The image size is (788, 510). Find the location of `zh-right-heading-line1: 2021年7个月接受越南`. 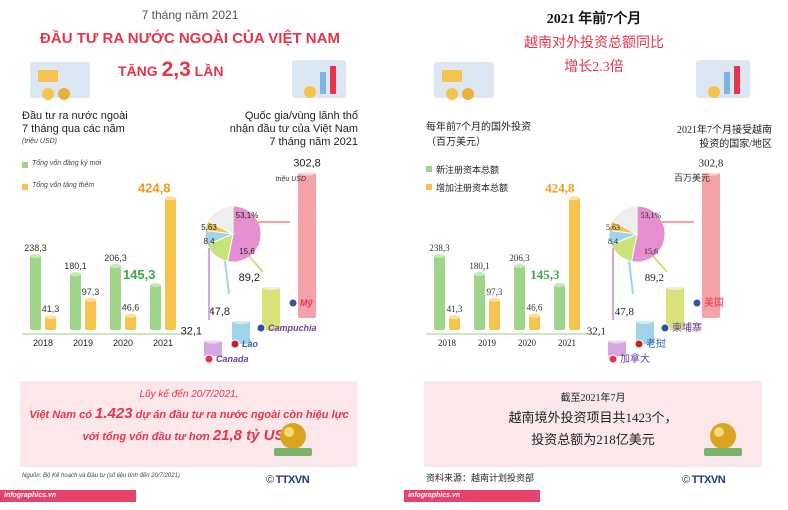

zh-right-heading-line1: 2021年7个月接受越南 is located at coordinates (724, 130).